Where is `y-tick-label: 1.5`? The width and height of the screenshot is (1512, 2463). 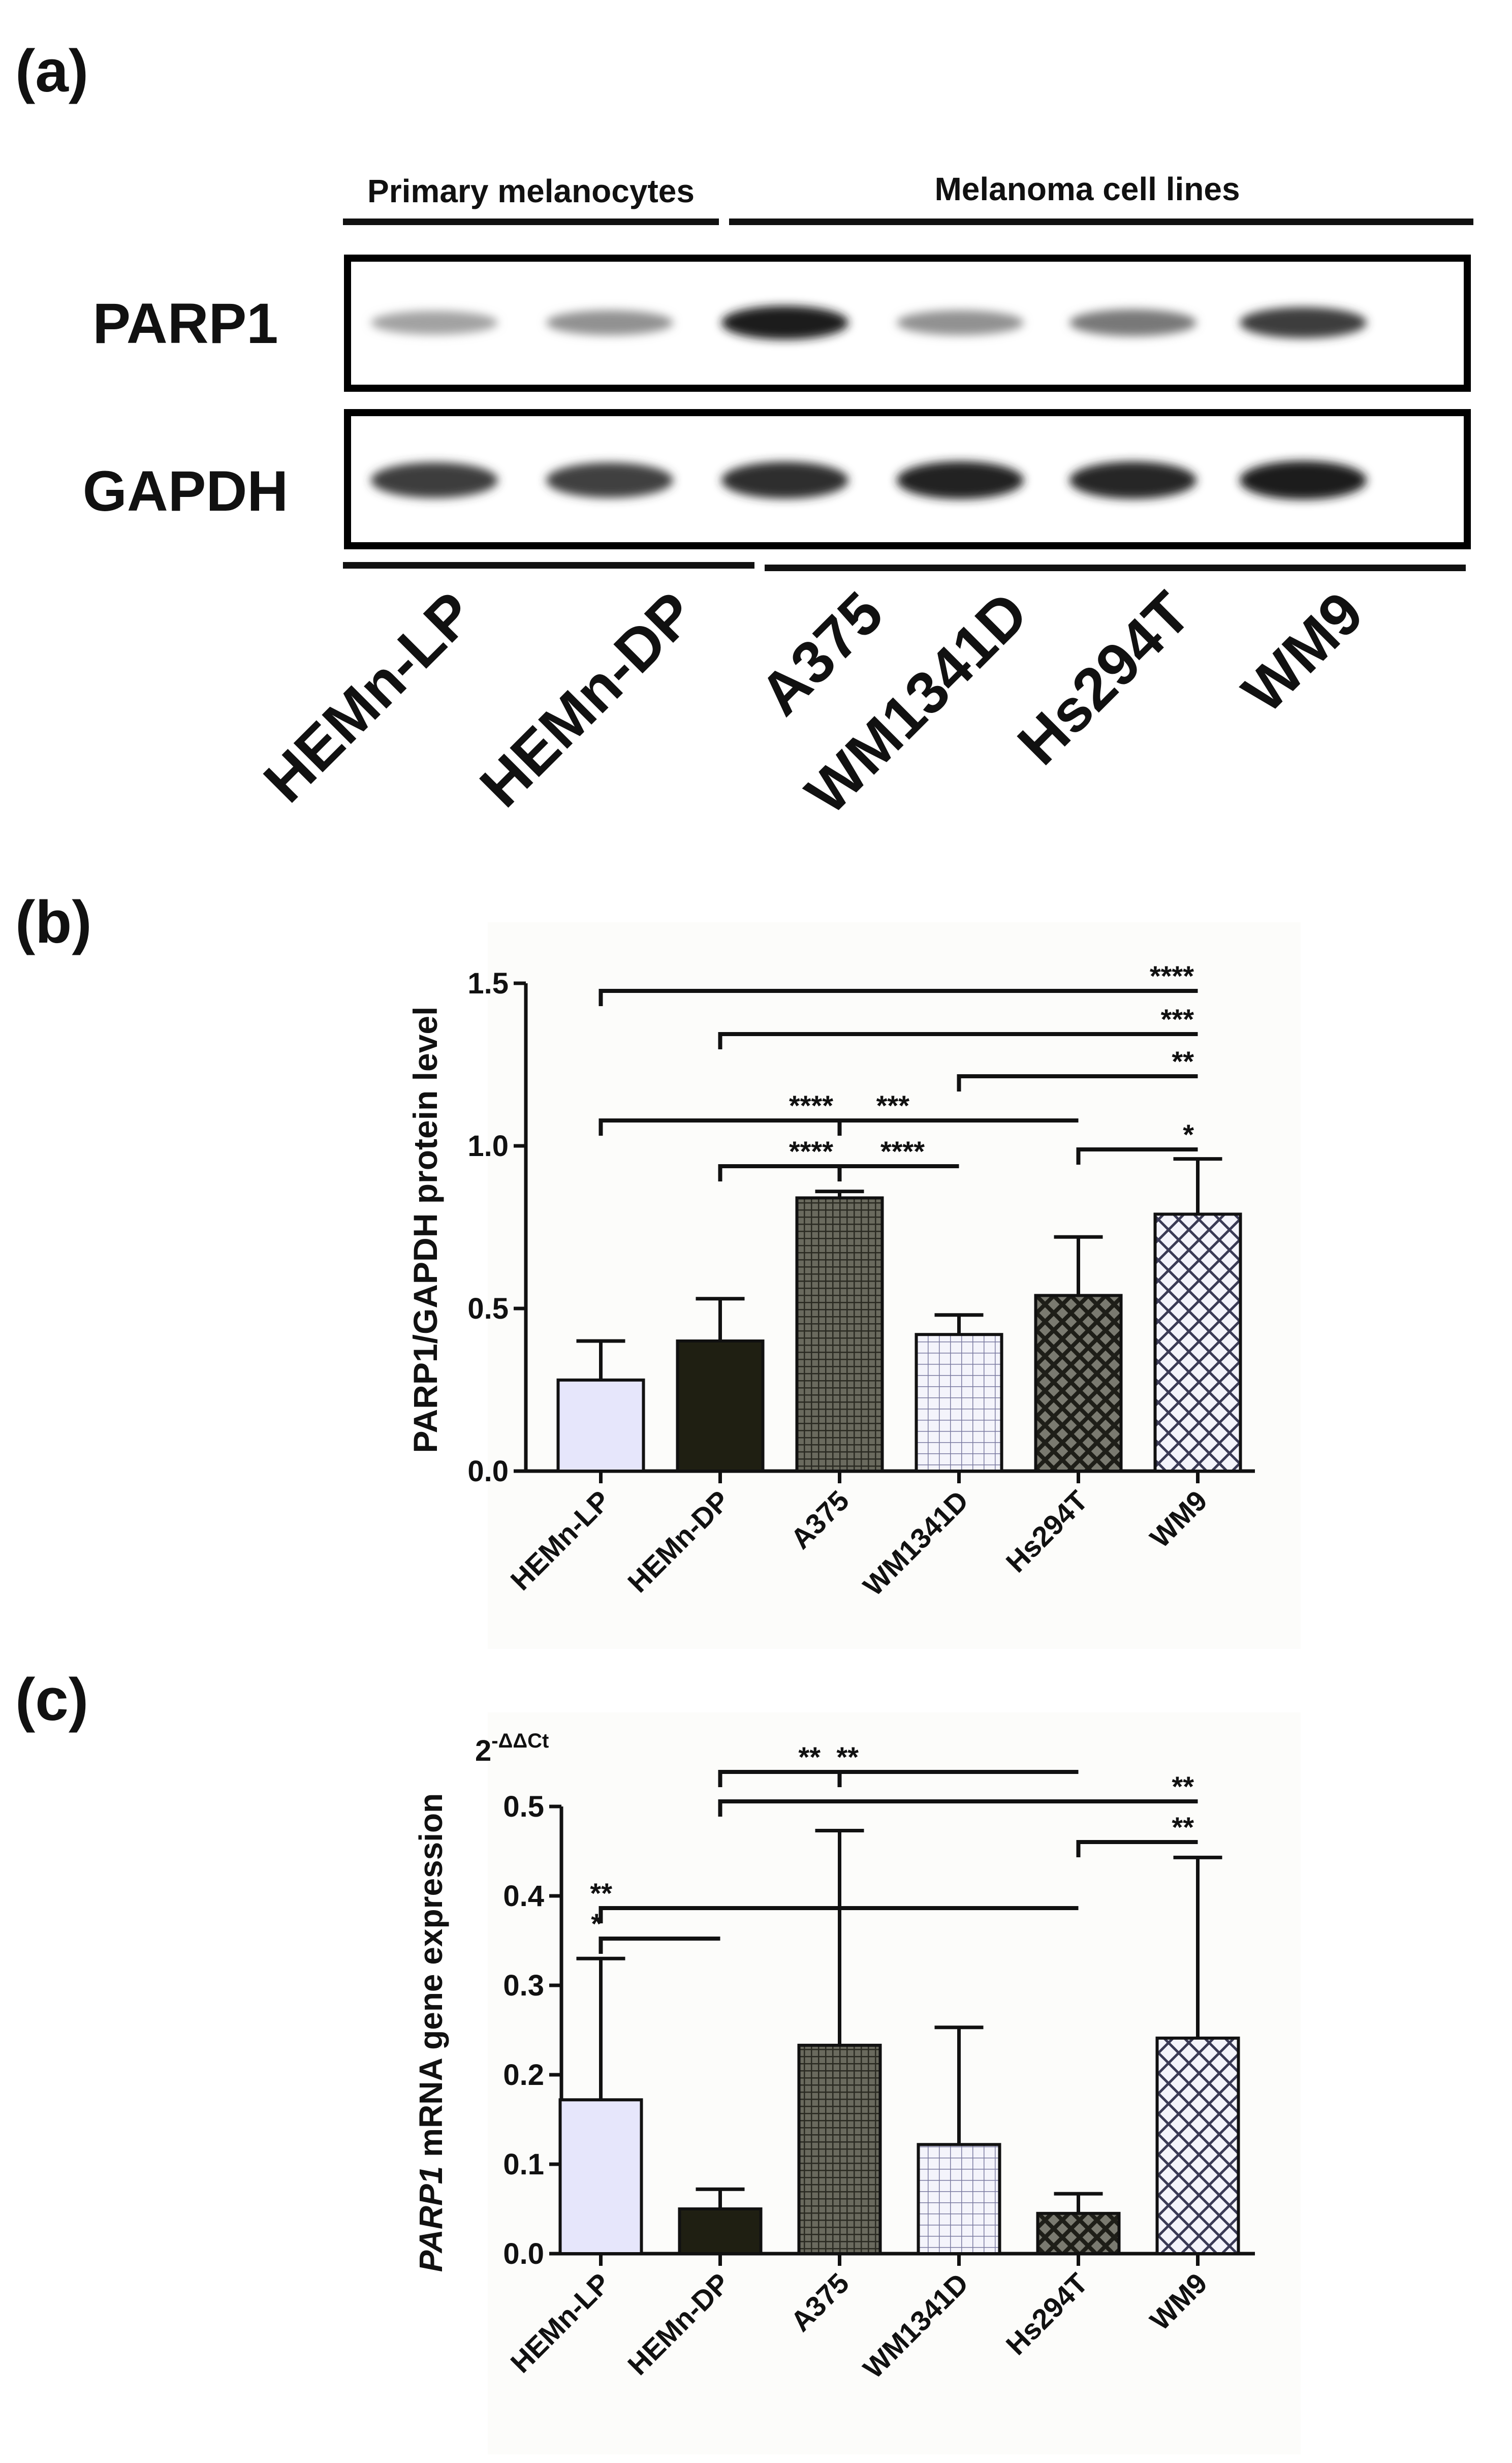
y-tick-label: 1.5 is located at coordinates (488, 983).